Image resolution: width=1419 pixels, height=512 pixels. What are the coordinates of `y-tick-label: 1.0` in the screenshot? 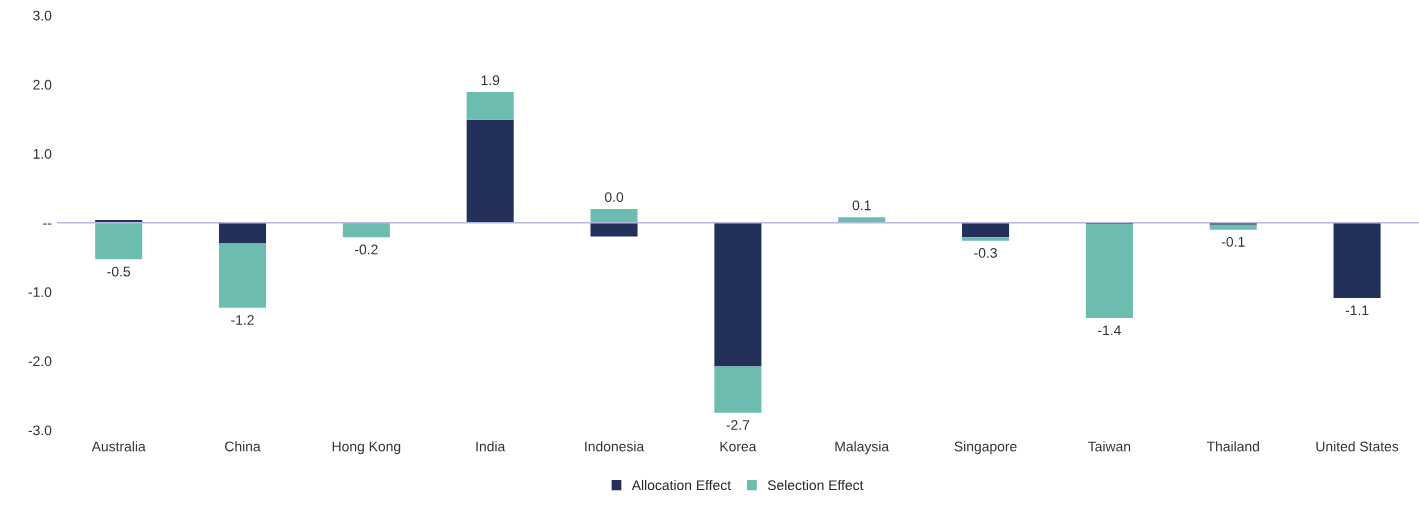 It's located at (42, 153).